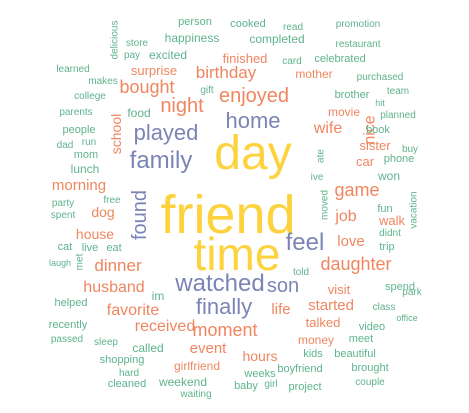 This screenshot has height=413, width=469. I want to click on word-spent: spent, so click(63, 215).